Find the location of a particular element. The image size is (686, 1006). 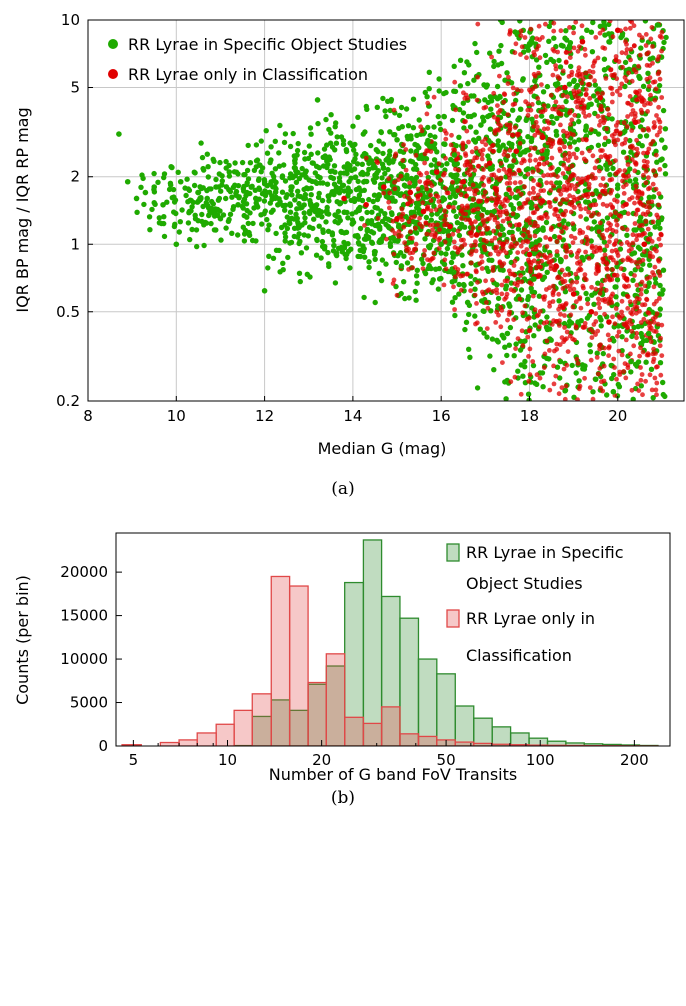

histogram-x-tick-label: 100 is located at coordinates (540, 760).